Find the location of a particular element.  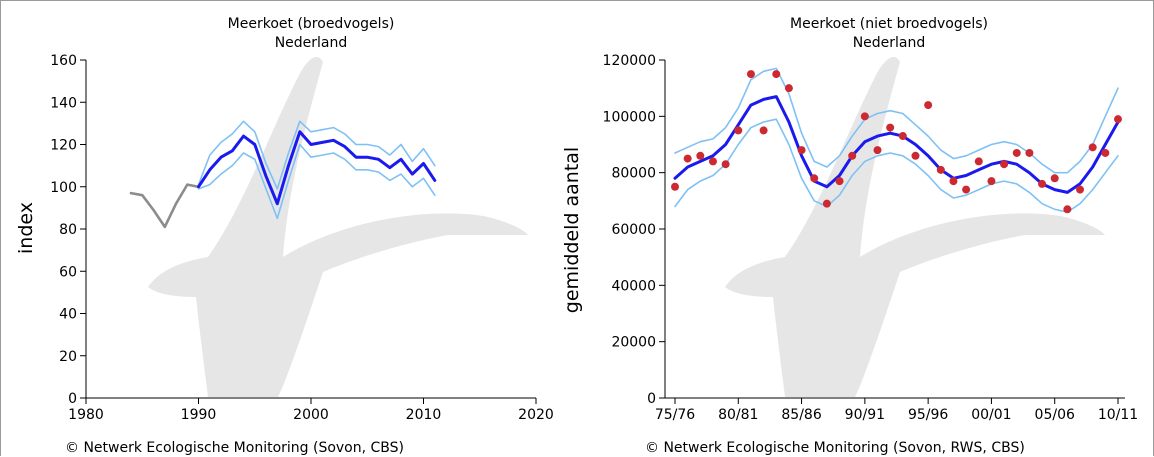

chart-left-y-ticks: 0 20 40 60 80 100 120 140 160 is located at coordinates (68, 230).